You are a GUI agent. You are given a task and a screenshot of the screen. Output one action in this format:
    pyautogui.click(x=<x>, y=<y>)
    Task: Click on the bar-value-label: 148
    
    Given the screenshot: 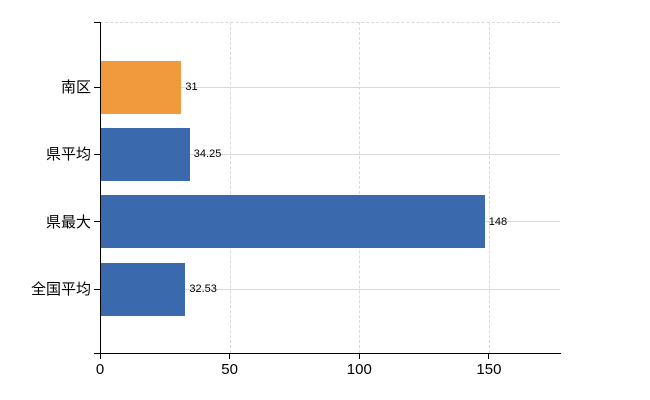 What is the action you would take?
    pyautogui.click(x=498, y=221)
    